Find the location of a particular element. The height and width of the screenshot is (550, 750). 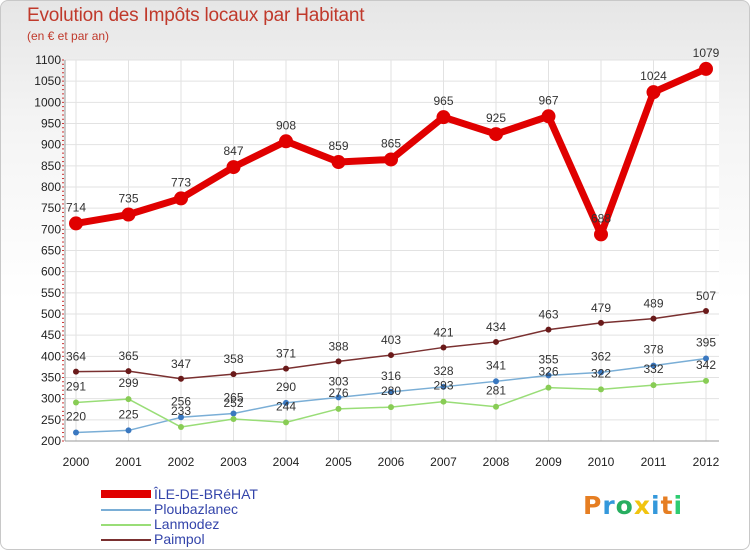

data-label: 714 is located at coordinates (76, 207).